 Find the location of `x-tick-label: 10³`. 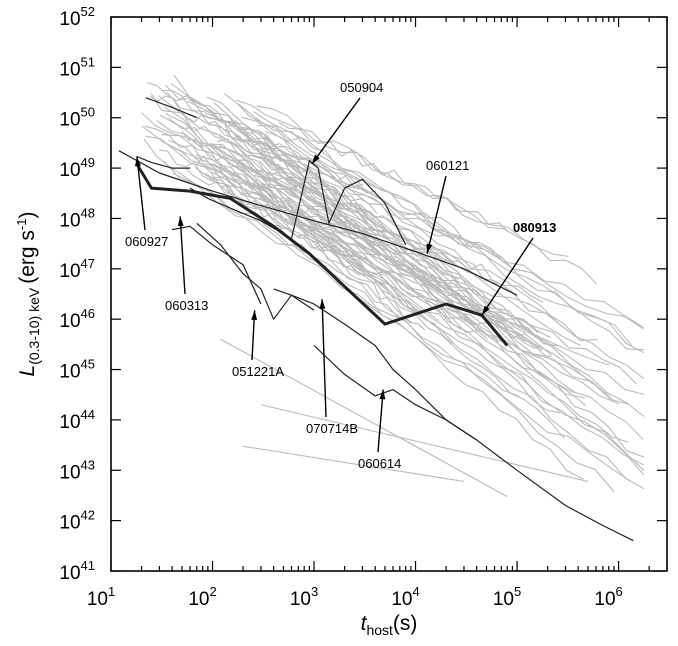

x-tick-label: 10³ is located at coordinates (304, 597).